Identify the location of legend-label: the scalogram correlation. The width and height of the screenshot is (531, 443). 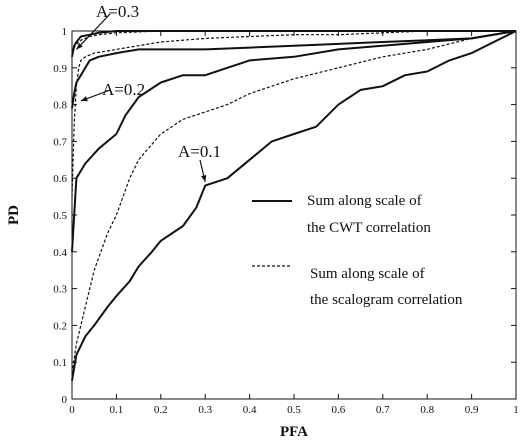
(386, 300).